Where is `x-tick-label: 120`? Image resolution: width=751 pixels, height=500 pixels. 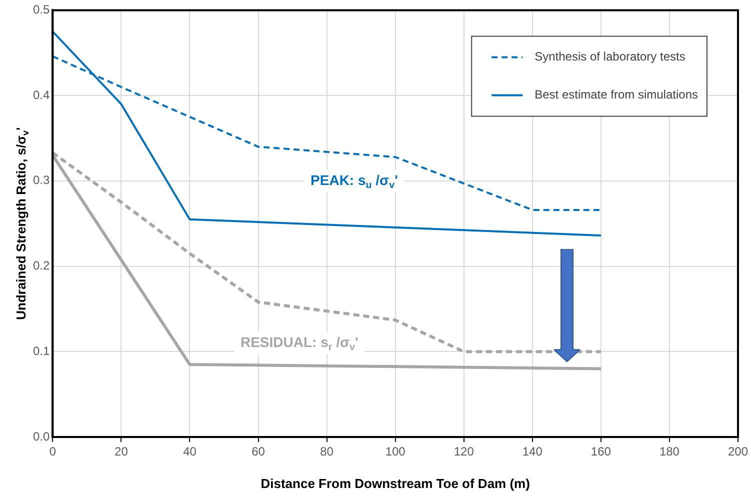
x-tick-label: 120 is located at coordinates (464, 451).